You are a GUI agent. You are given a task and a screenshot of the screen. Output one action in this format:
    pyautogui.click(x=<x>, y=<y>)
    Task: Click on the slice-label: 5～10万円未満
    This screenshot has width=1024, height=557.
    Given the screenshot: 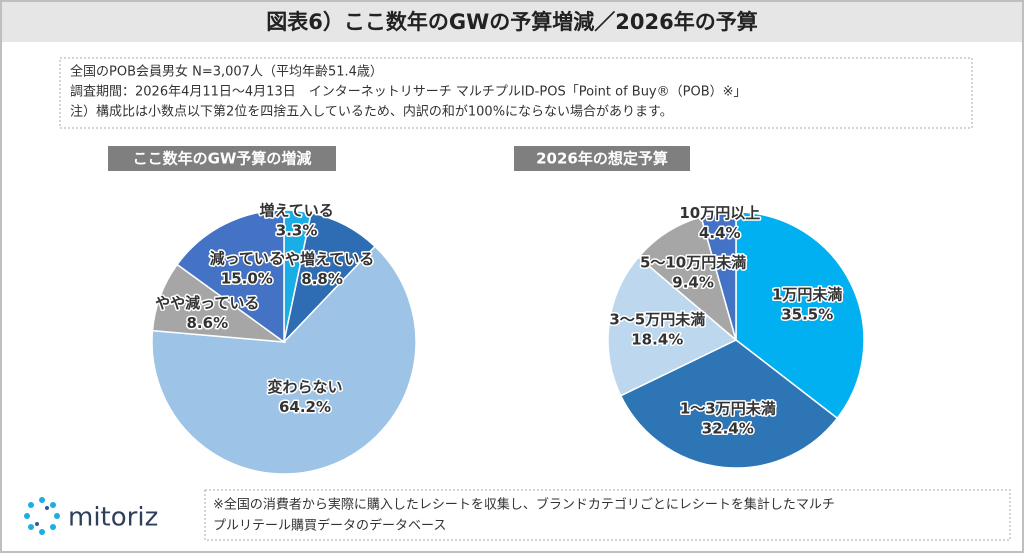 What is the action you would take?
    pyautogui.click(x=693, y=263)
    